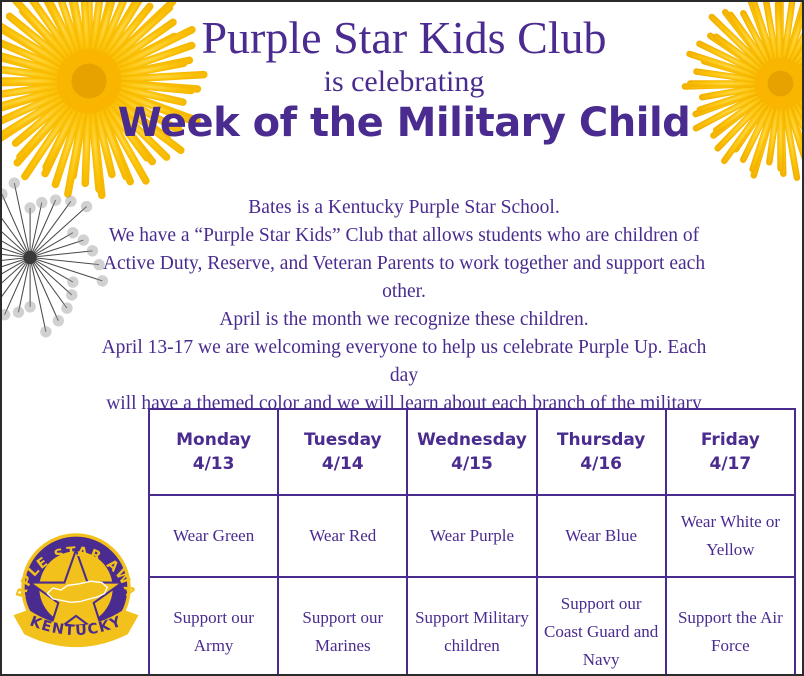 The width and height of the screenshot is (804, 676). Describe the element at coordinates (213, 536) in the screenshot. I see `table-cell: Wear Green` at that location.